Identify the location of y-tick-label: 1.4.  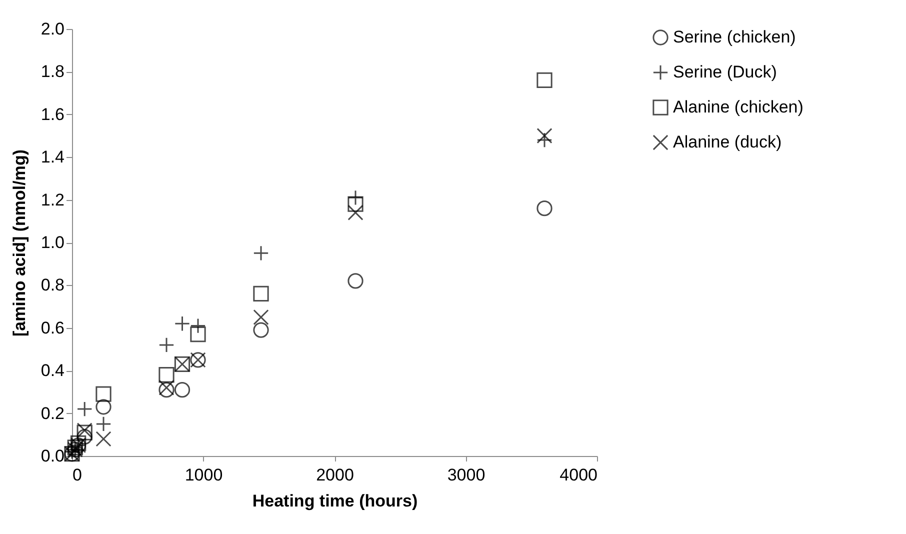
(52, 157).